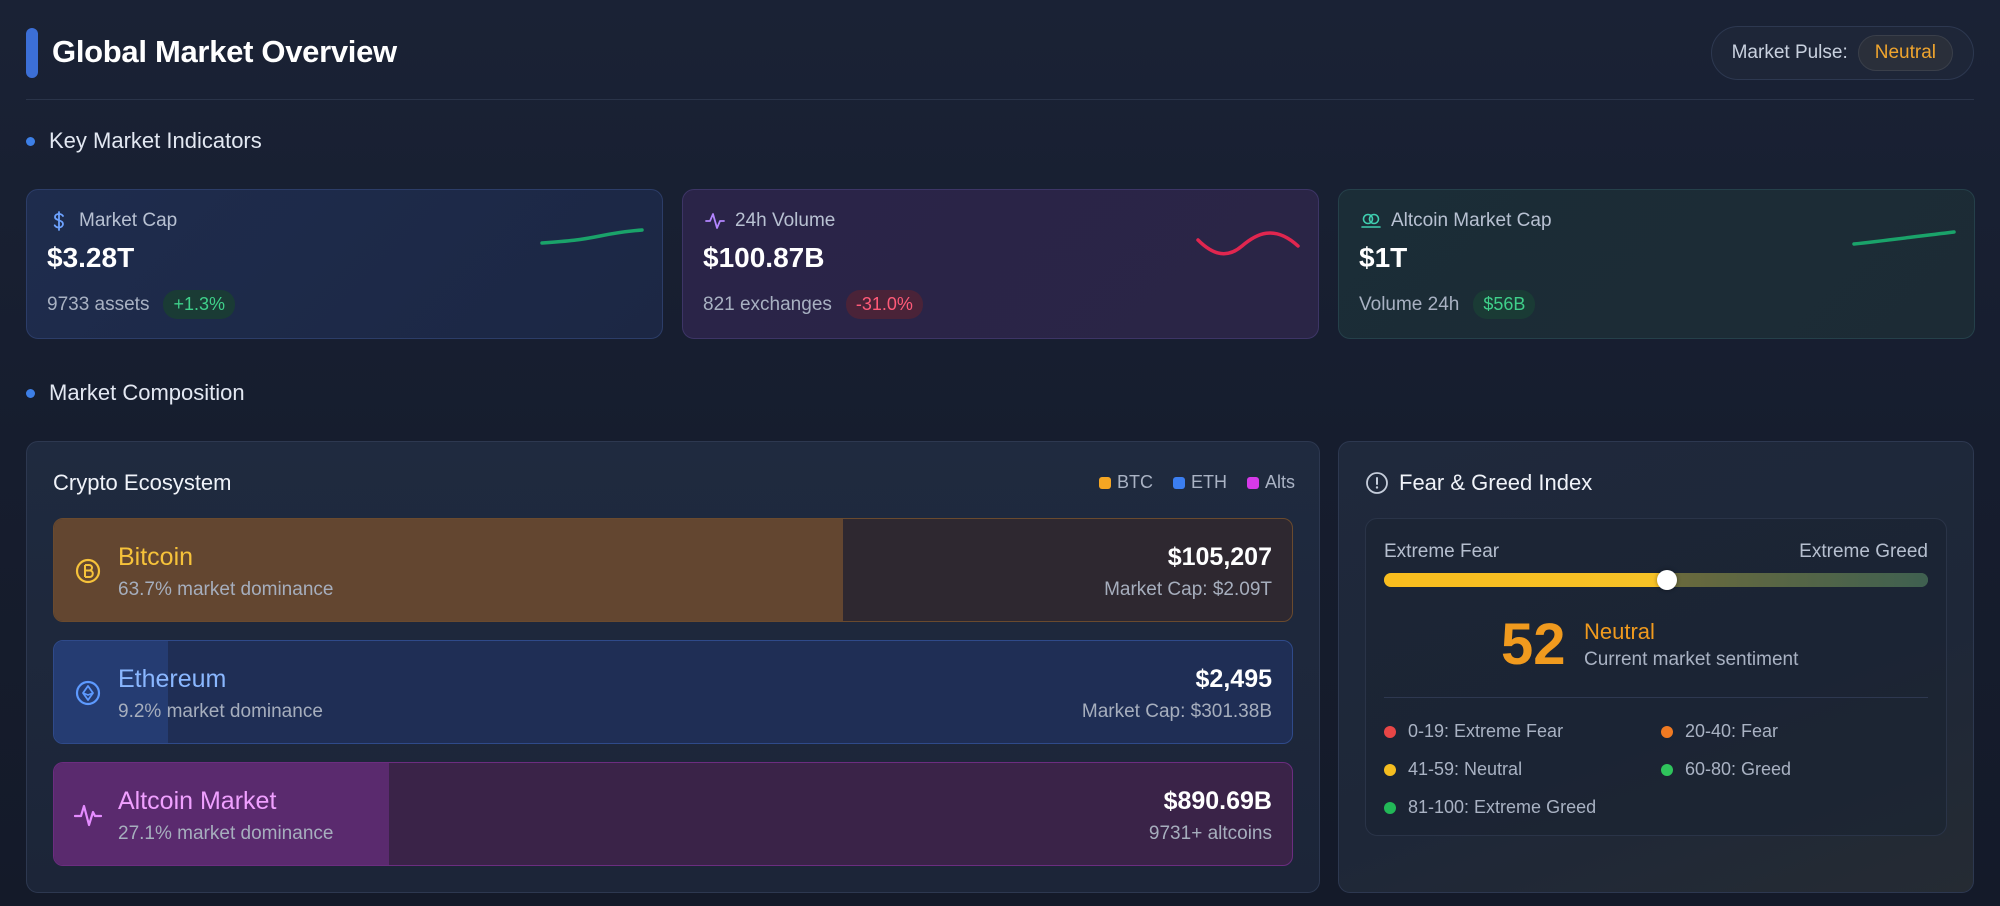  Describe the element at coordinates (1377, 483) in the screenshot. I see `alert-circle-icon` at that location.